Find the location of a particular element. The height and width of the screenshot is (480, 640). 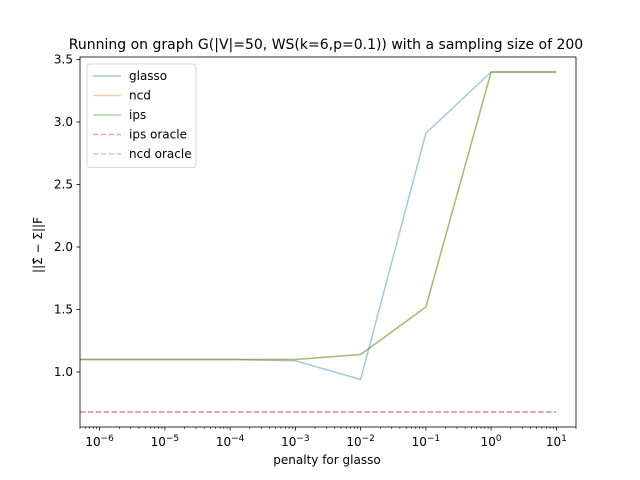

x-tick-label: 10⁻¹ is located at coordinates (426, 441).